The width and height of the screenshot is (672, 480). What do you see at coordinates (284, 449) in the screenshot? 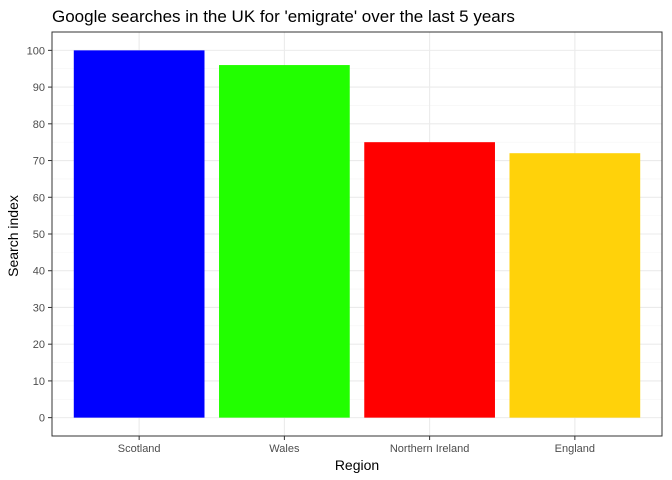
I see `x-tick-label: Wales` at bounding box center [284, 449].